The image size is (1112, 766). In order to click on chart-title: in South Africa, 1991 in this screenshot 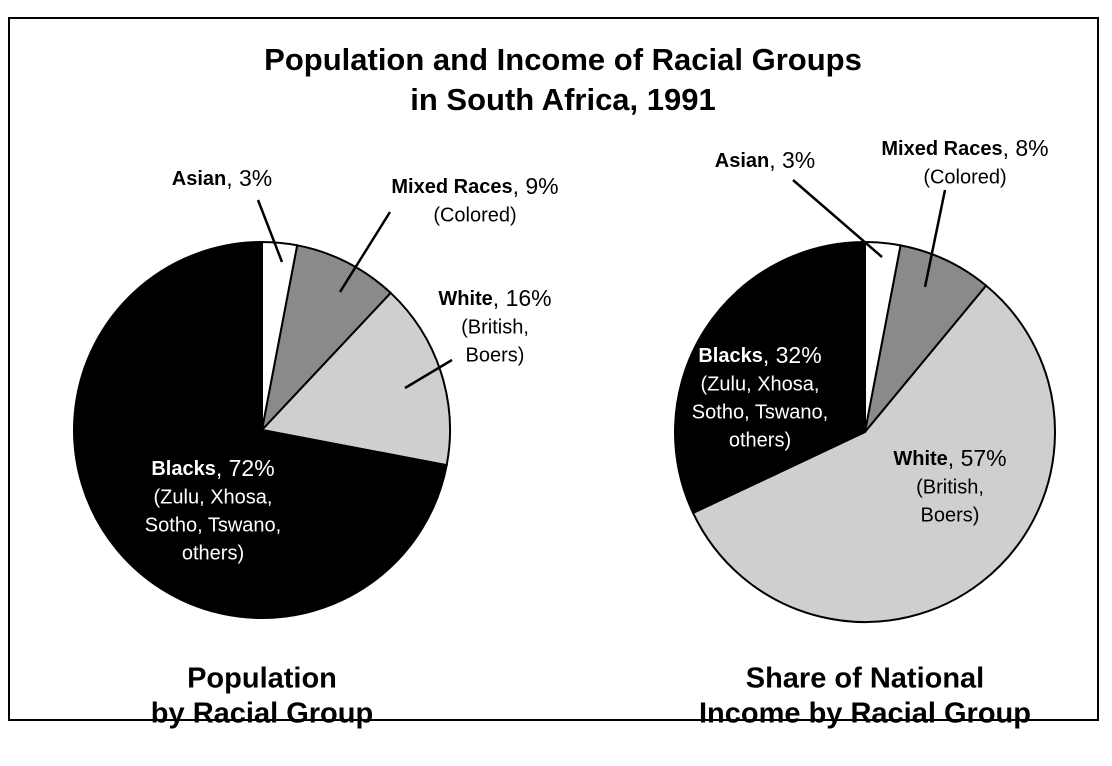, I will do `click(563, 99)`.